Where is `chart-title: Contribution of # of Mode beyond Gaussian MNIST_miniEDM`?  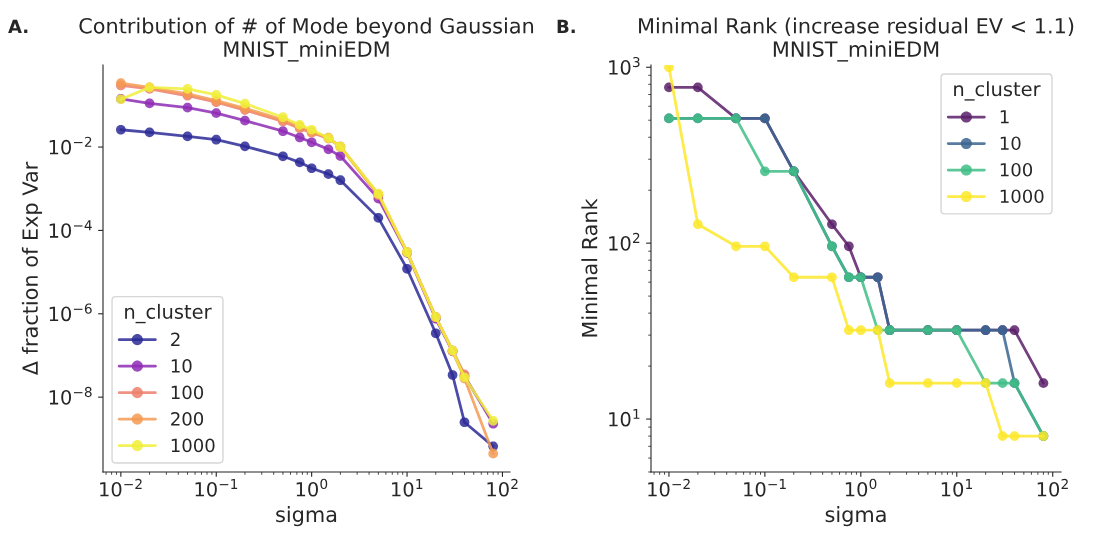 chart-title: Contribution of # of Mode beyond Gaussian MNIST_miniEDM is located at coordinates (306, 39).